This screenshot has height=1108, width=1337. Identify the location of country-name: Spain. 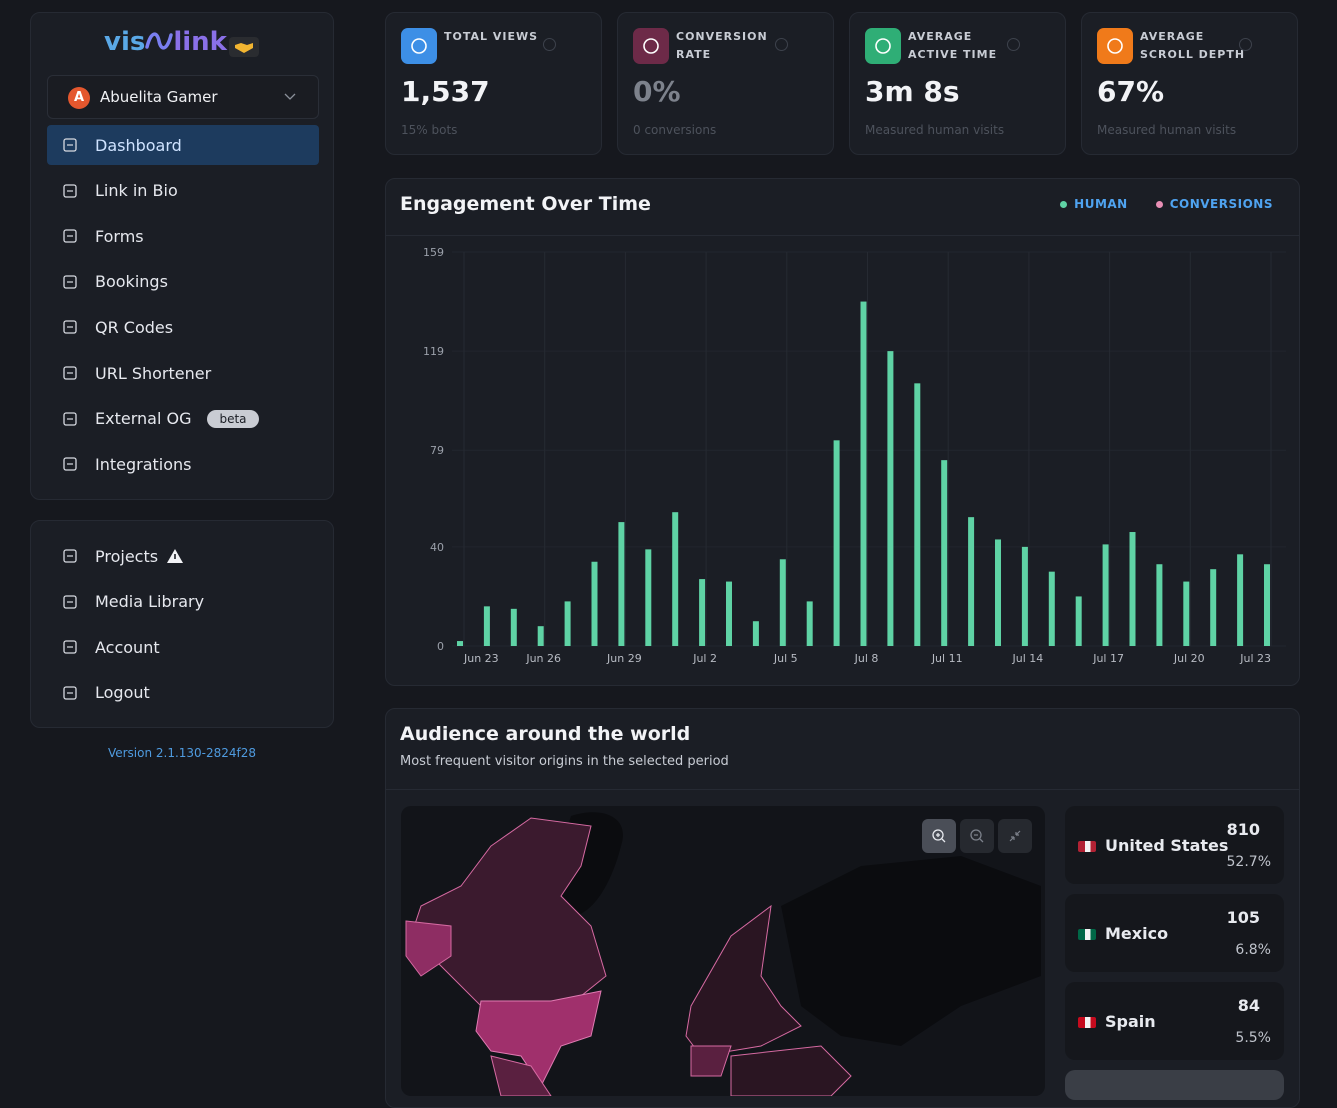
(1130, 1021).